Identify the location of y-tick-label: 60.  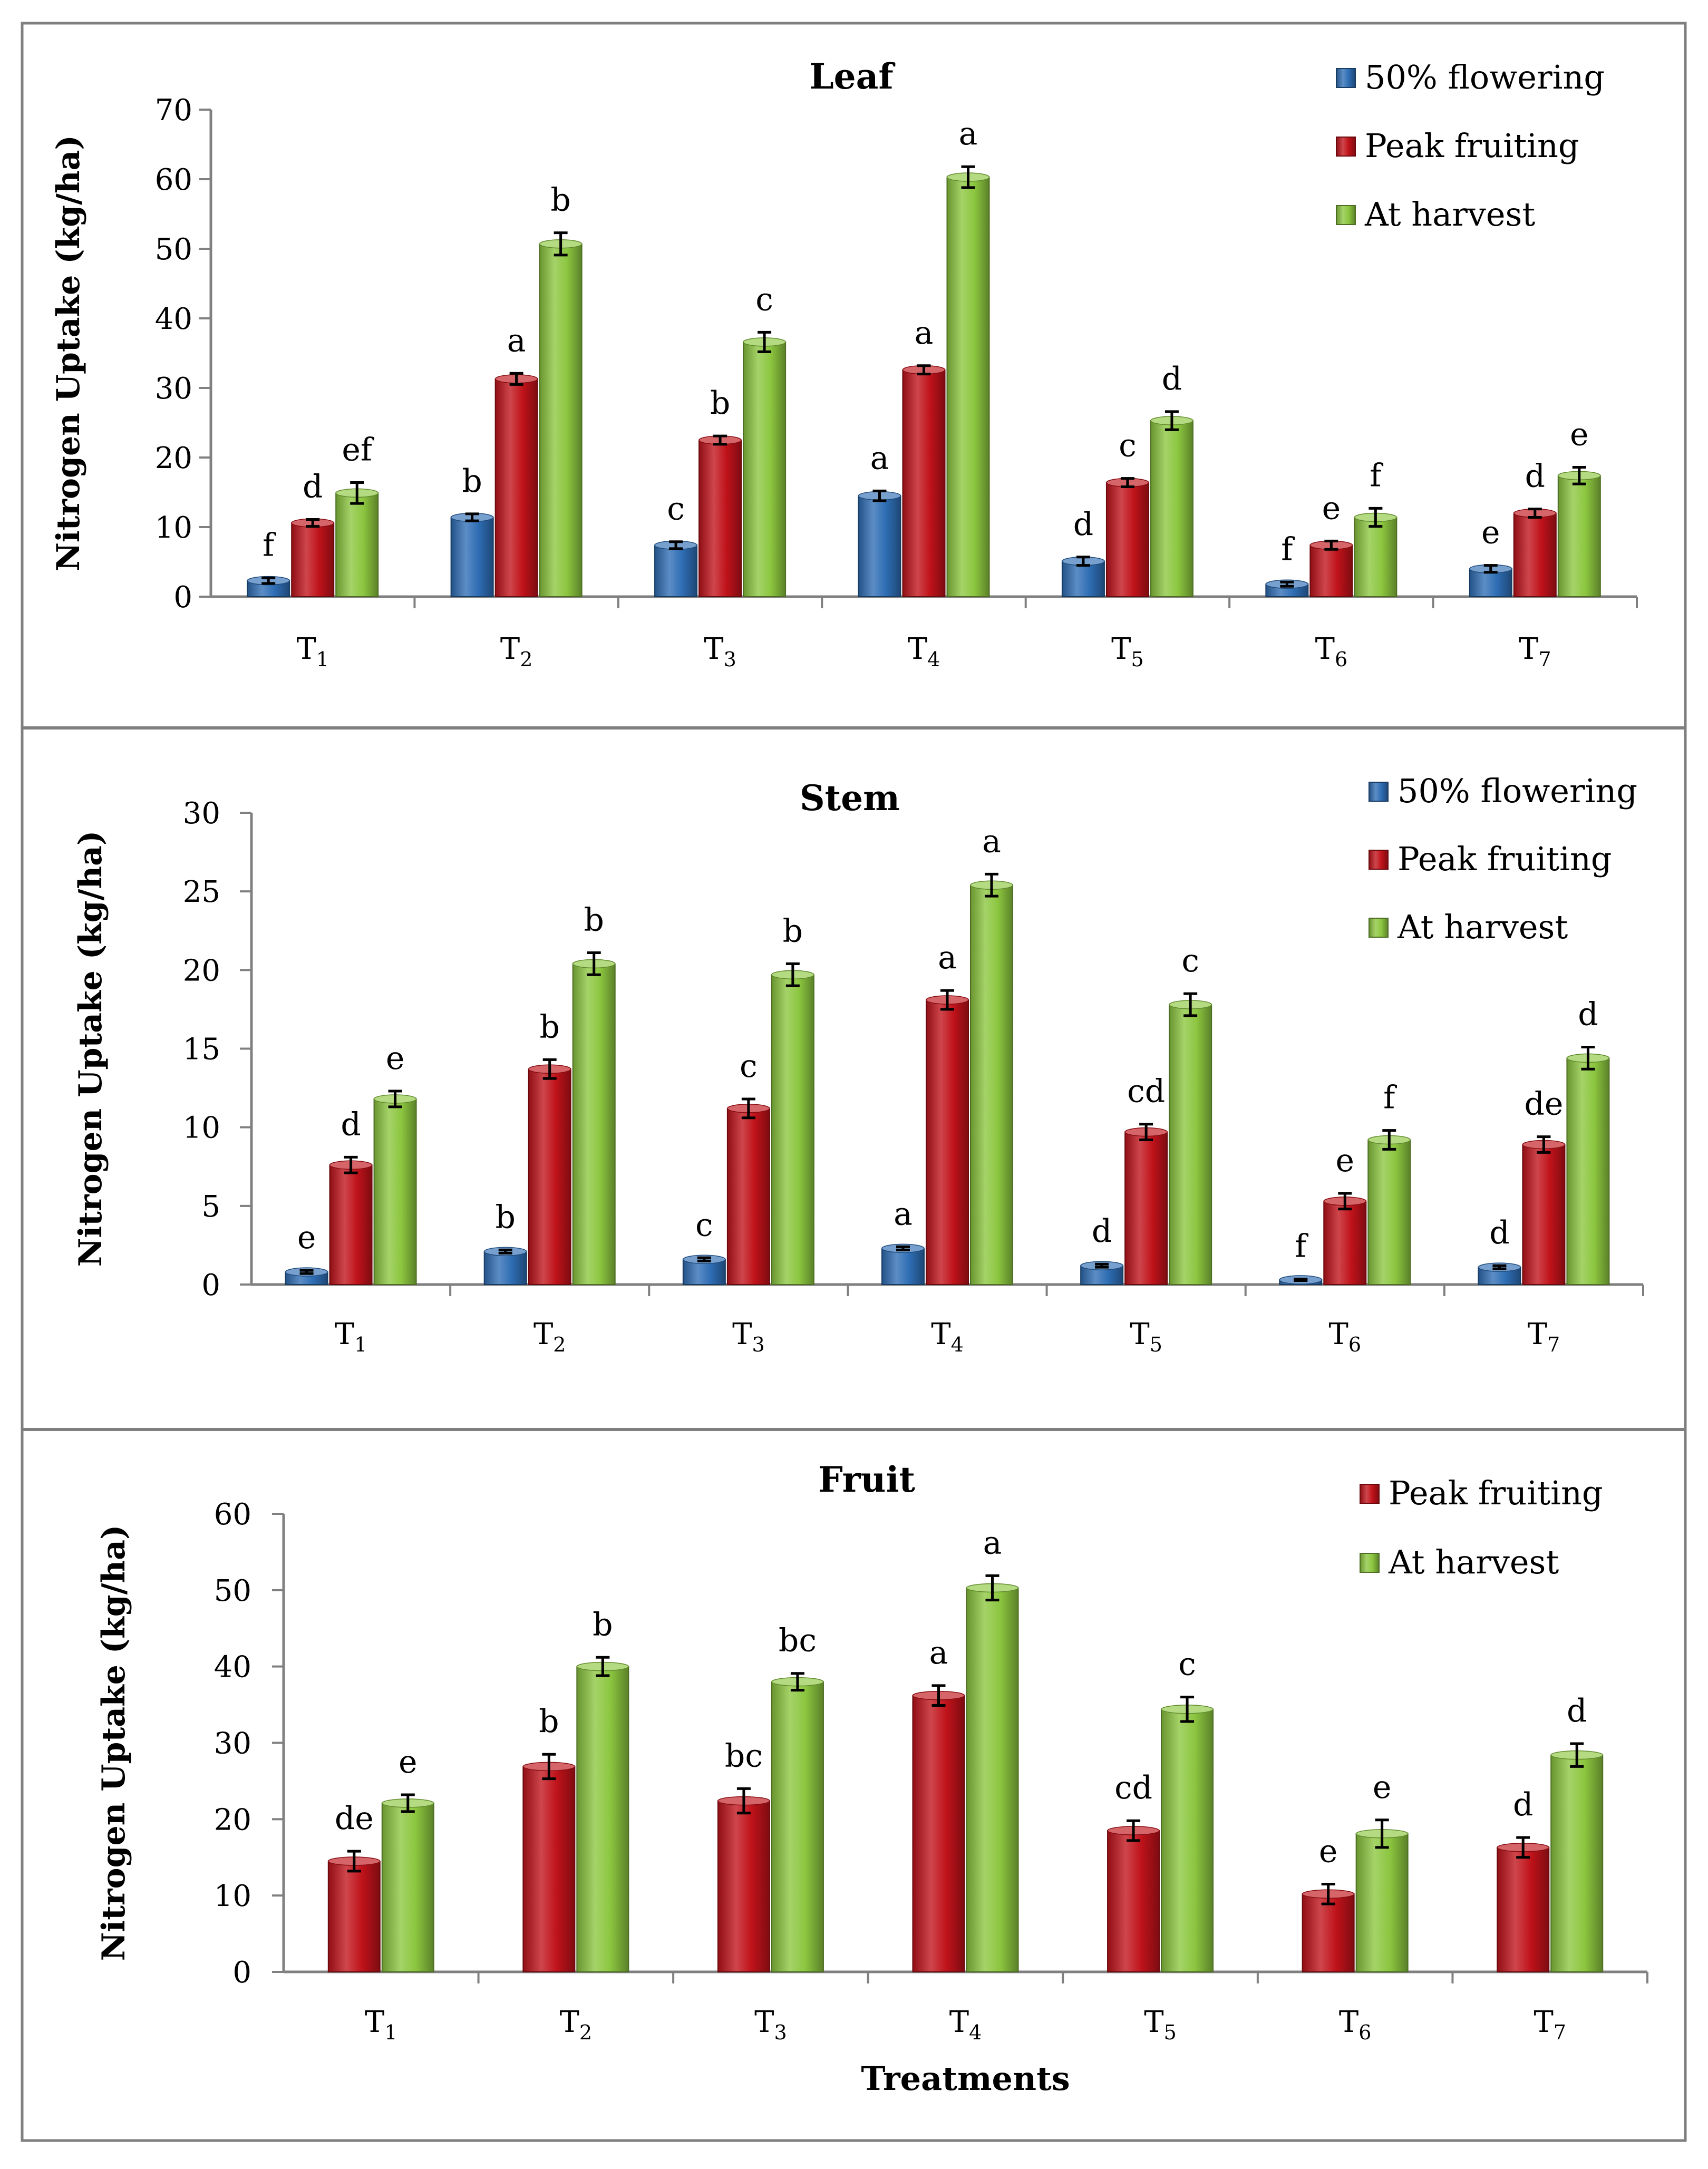
(232, 1515).